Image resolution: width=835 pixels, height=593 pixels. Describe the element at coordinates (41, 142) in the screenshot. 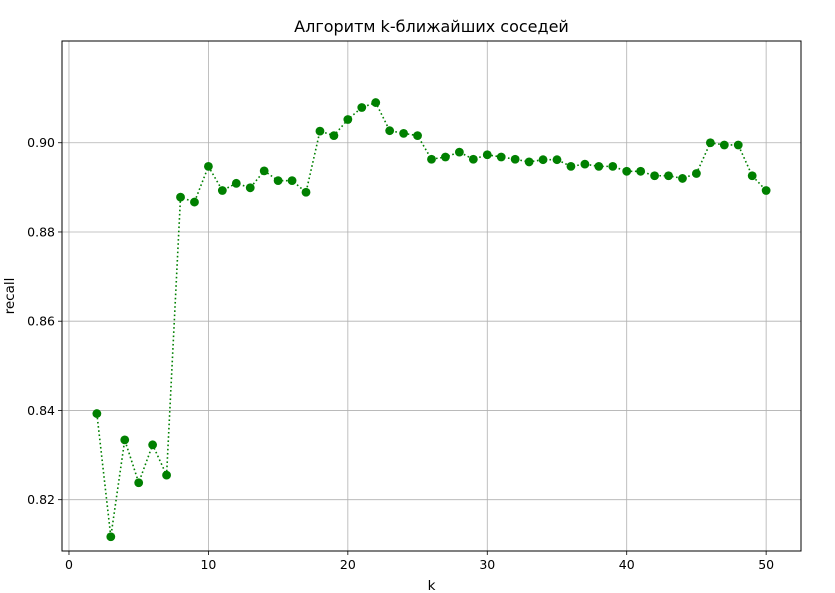

I see `y-tick-label: 0.90` at that location.